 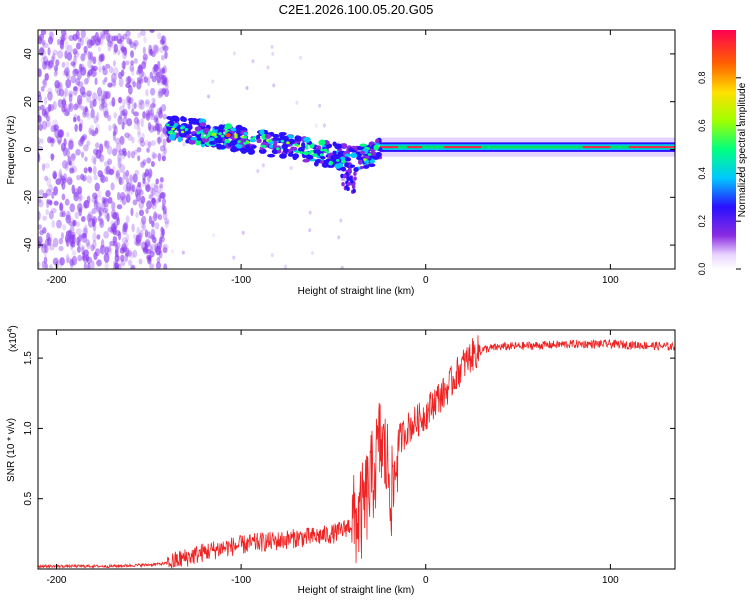 What do you see at coordinates (415, 147) in the screenshot?
I see `signal-core` at bounding box center [415, 147].